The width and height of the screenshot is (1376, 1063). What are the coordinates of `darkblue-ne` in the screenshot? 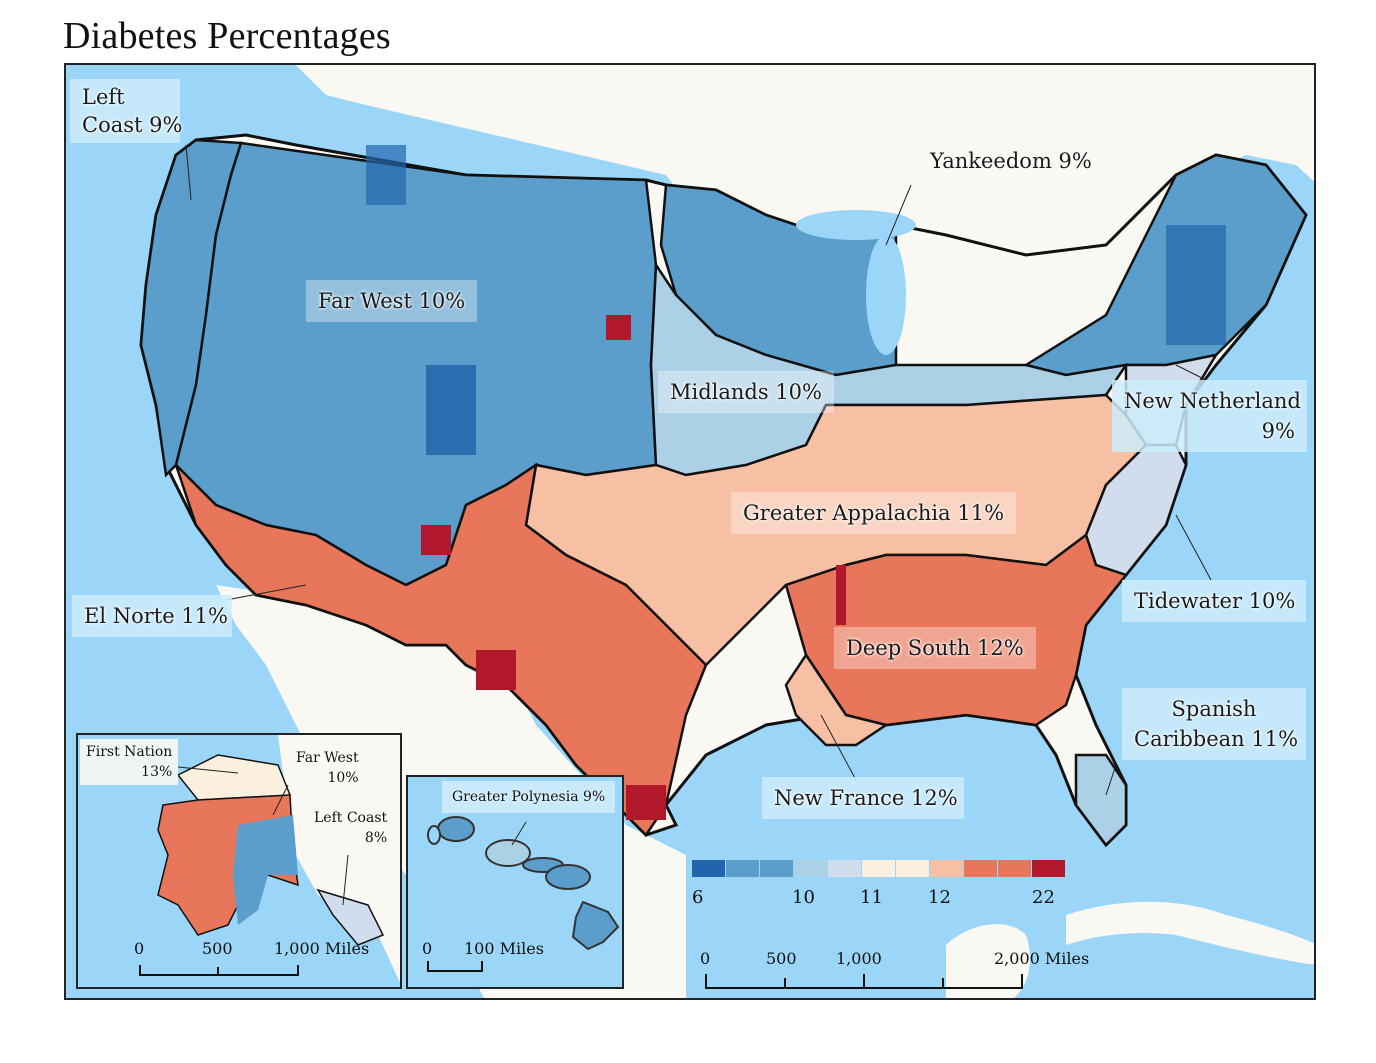 It's located at (1196, 285).